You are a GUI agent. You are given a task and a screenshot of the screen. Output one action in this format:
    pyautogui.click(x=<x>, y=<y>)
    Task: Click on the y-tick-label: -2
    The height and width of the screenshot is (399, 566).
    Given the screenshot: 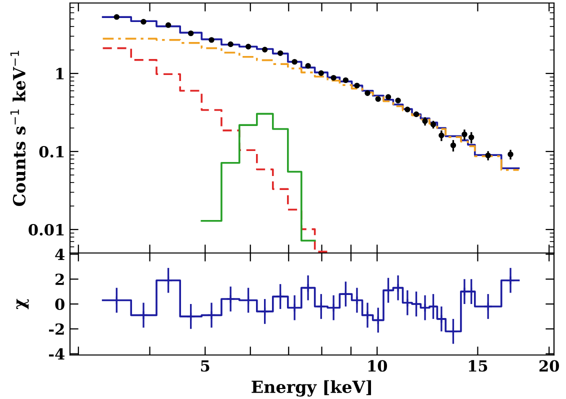 What is the action you would take?
    pyautogui.click(x=56, y=329)
    